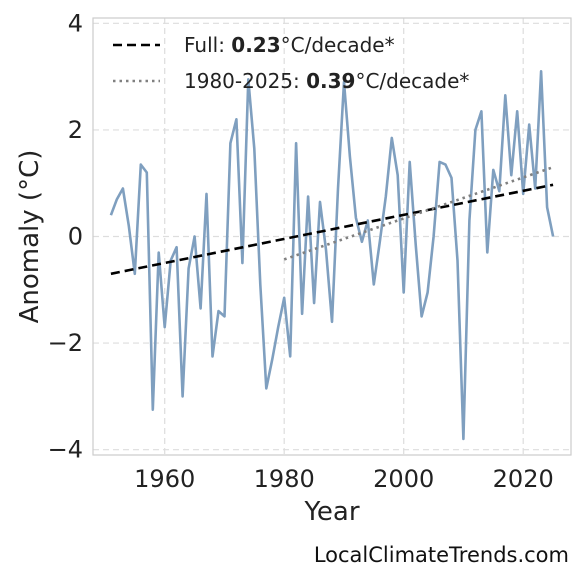  Describe the element at coordinates (65, 343) in the screenshot. I see `y-tick-label: −2` at that location.